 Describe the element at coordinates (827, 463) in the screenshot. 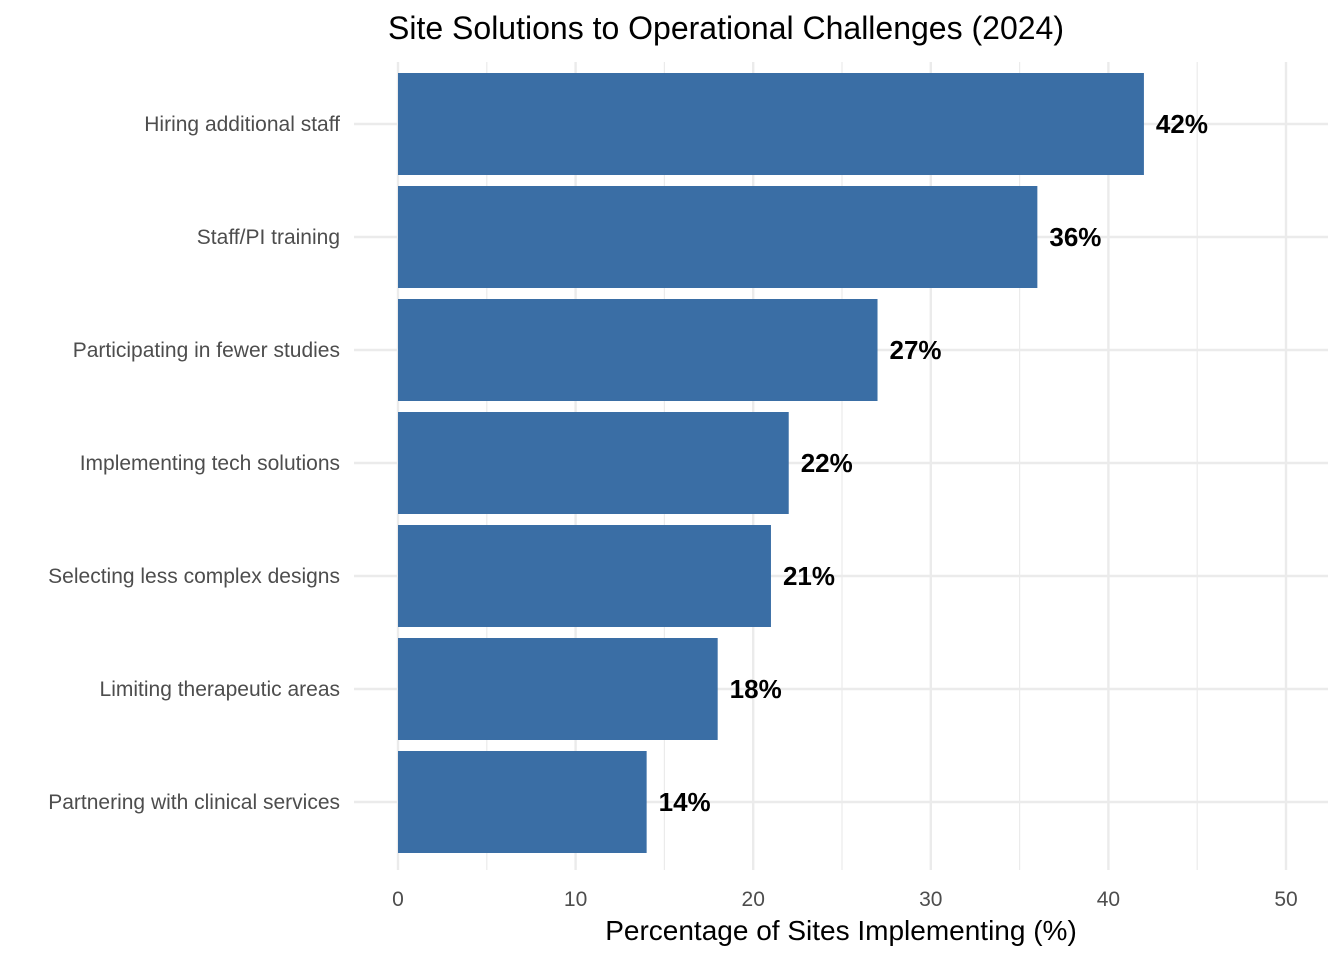

I see `data-label: 22%` at that location.